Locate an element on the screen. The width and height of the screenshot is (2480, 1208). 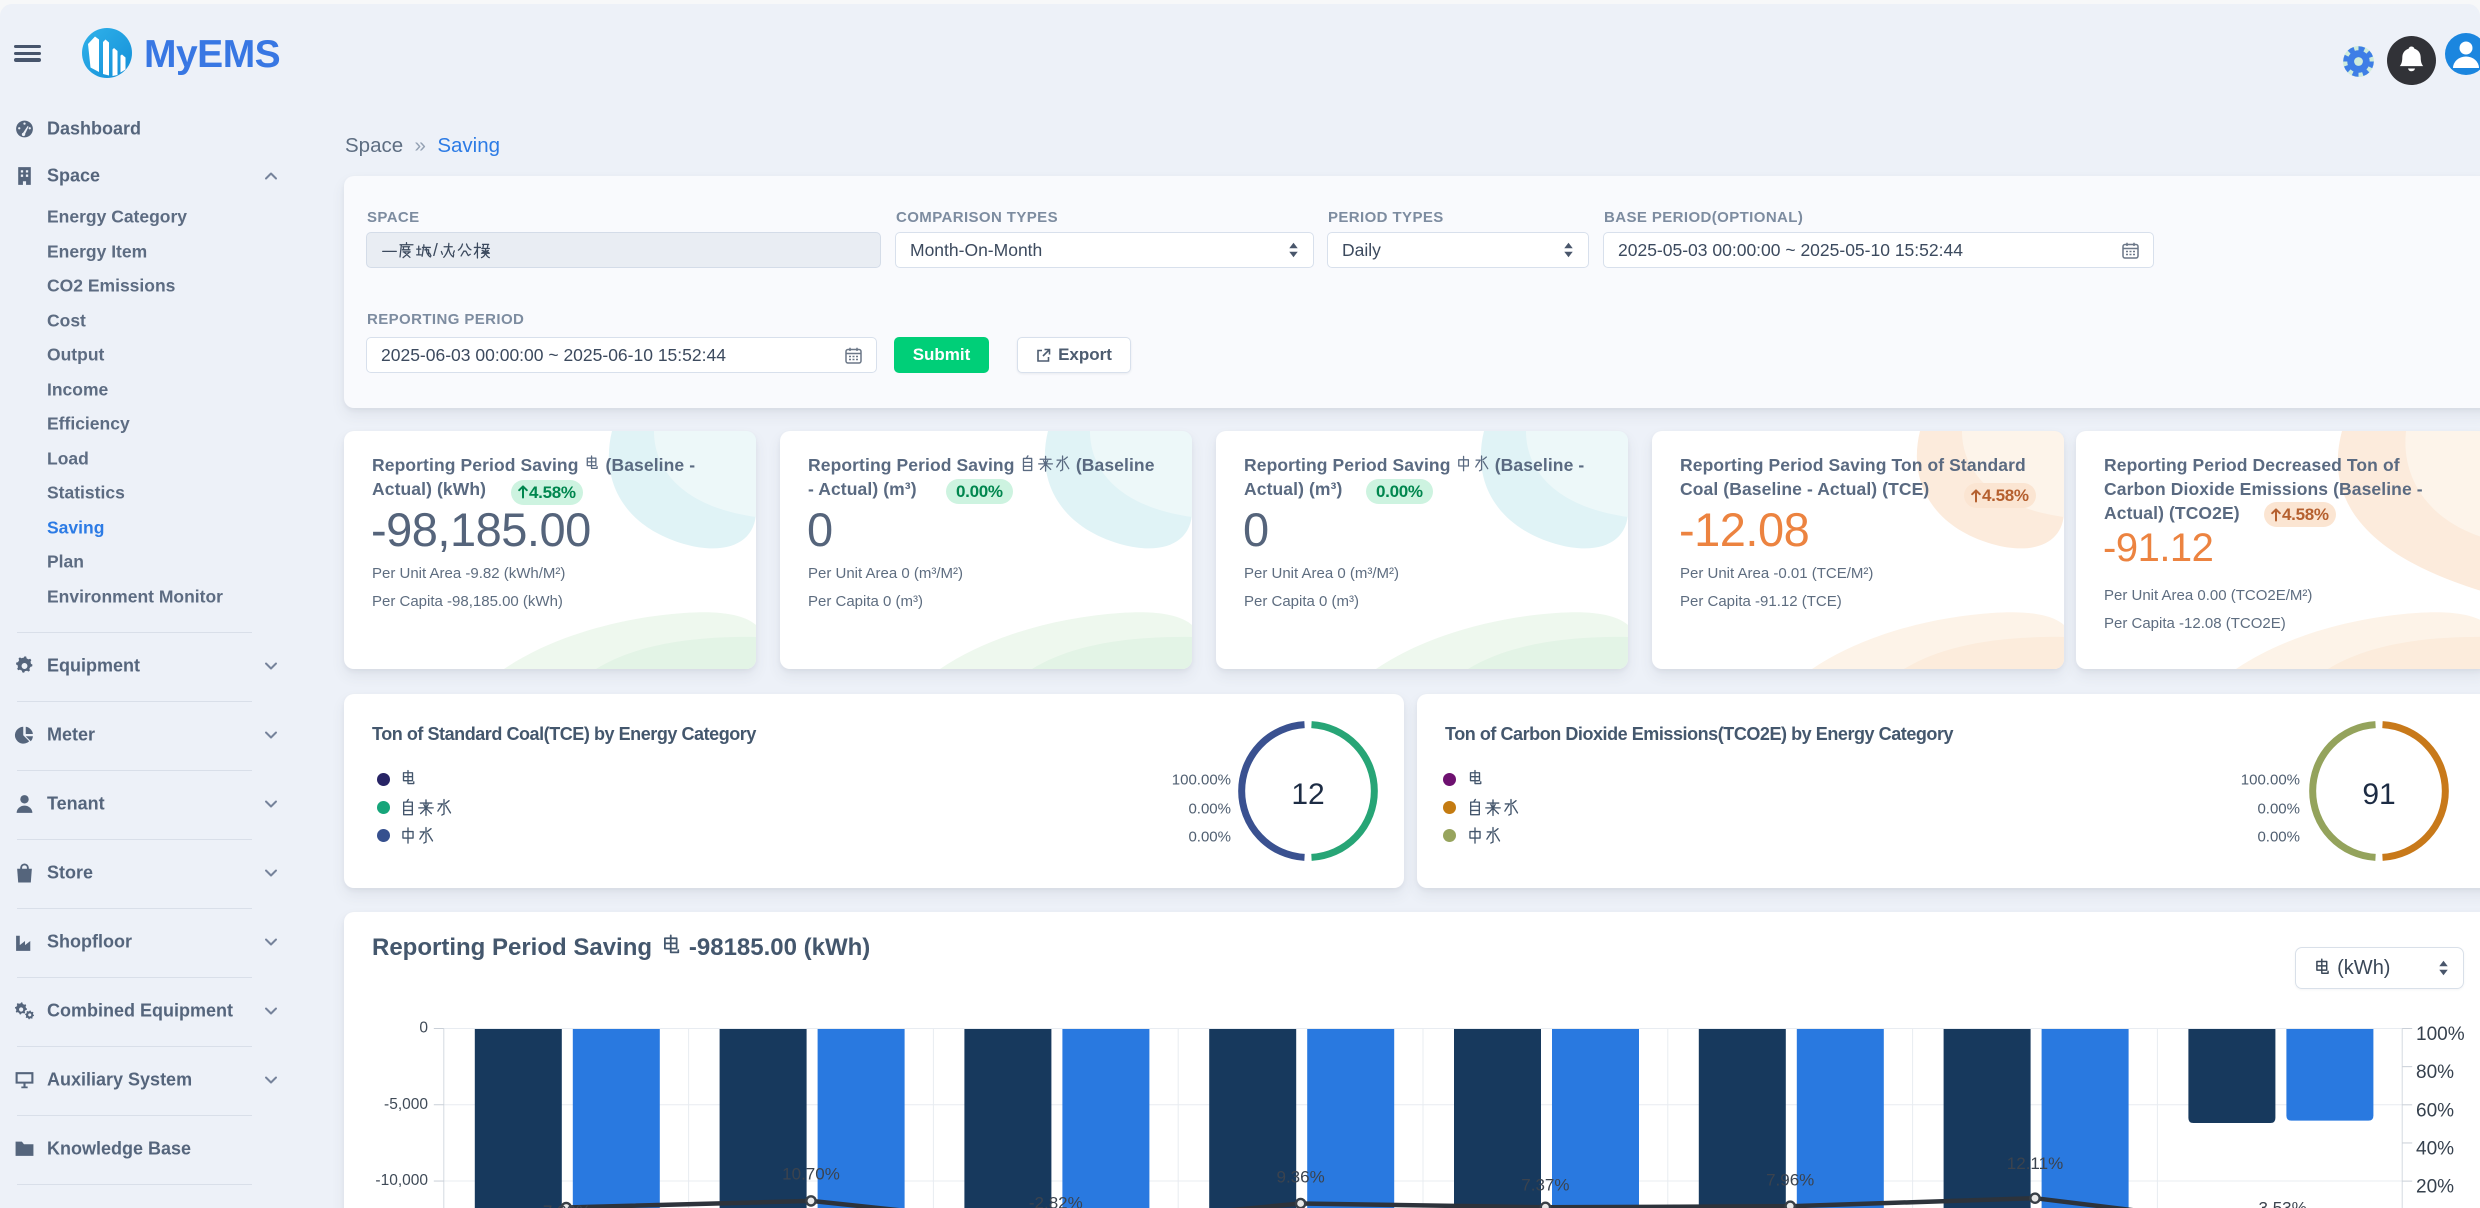
svg-text: 91 is located at coordinates (2378, 794).